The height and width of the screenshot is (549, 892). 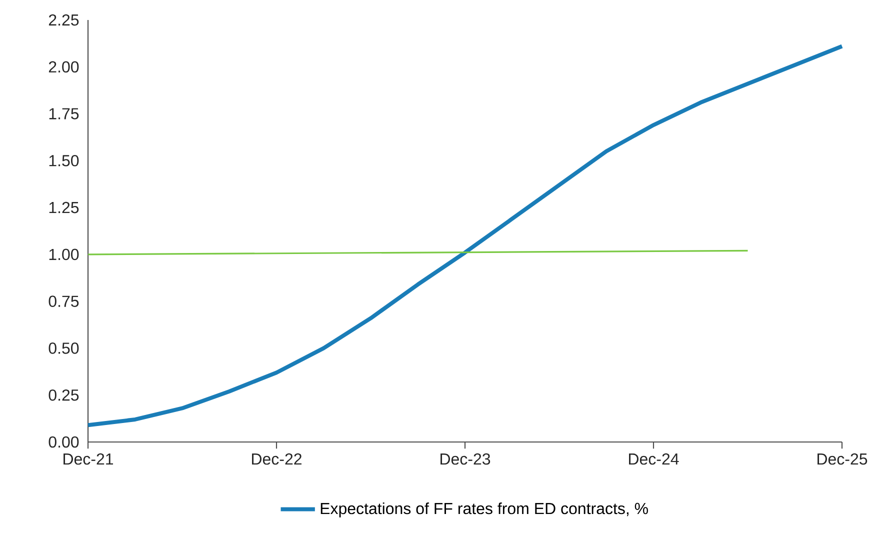 I want to click on x-tick-label: Dec-22, so click(x=277, y=459).